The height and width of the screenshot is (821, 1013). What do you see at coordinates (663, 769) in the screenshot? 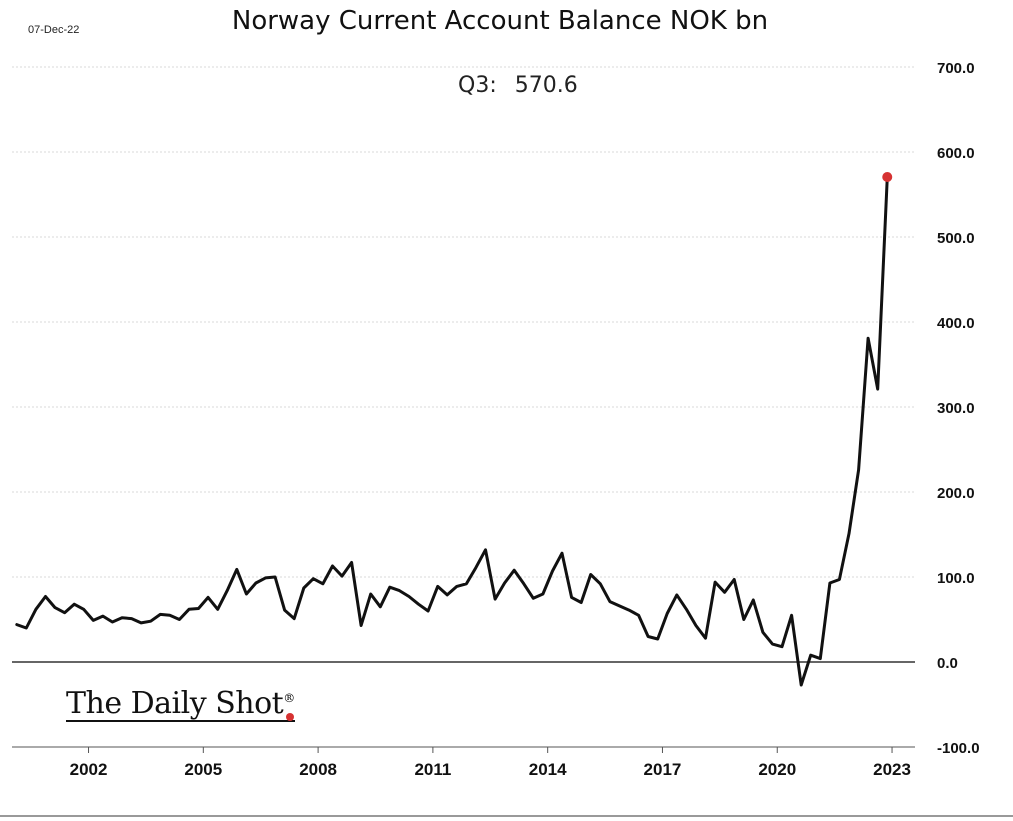
I see `x-tick-label: 2017` at bounding box center [663, 769].